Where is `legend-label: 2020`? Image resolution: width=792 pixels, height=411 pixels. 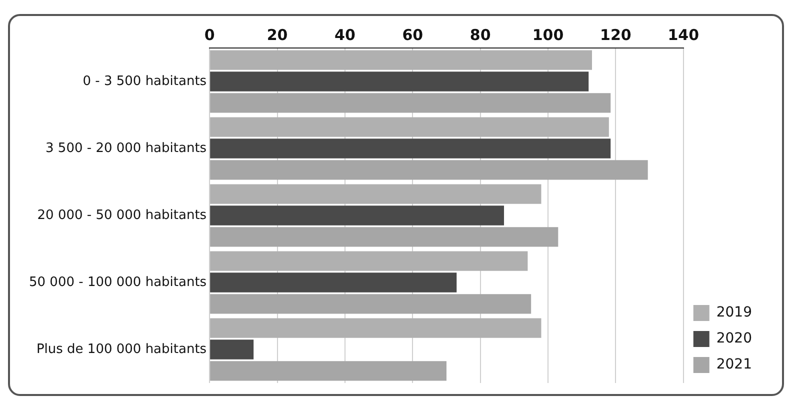 legend-label: 2020 is located at coordinates (734, 338).